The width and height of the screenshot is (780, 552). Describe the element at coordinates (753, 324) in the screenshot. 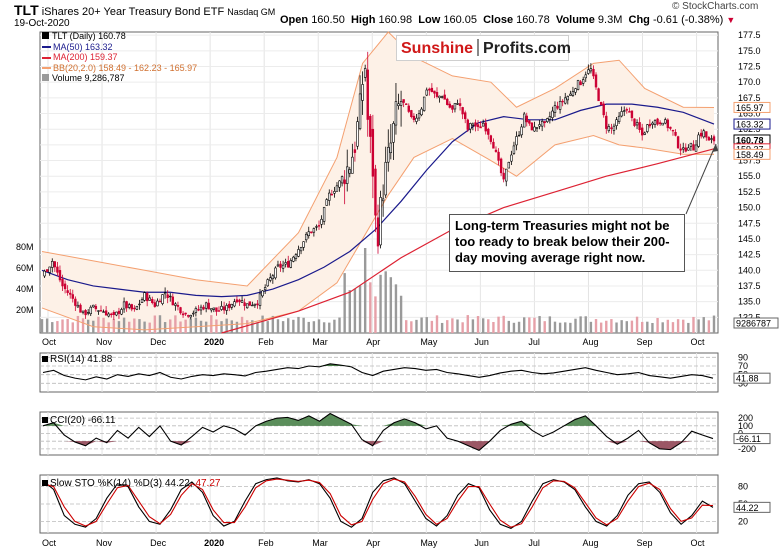

I see `volume-flag-label: 9286787` at that location.